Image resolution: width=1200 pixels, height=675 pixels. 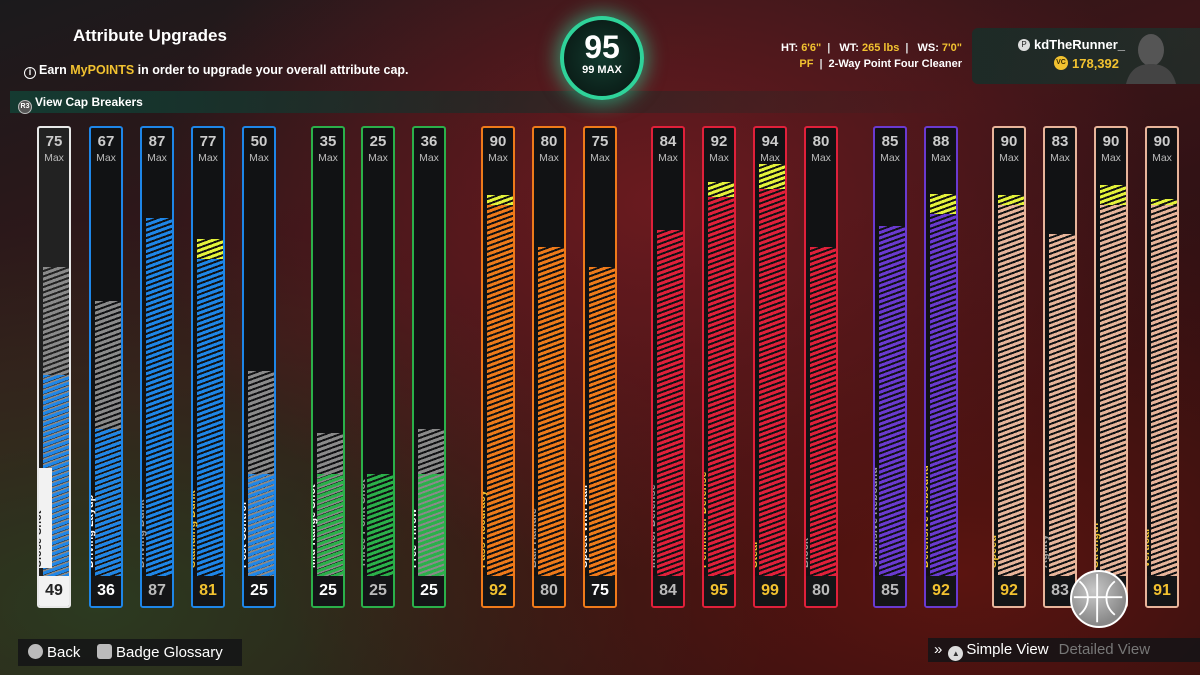 What do you see at coordinates (378, 141) in the screenshot?
I see `attribute-cap-value: 25` at bounding box center [378, 141].